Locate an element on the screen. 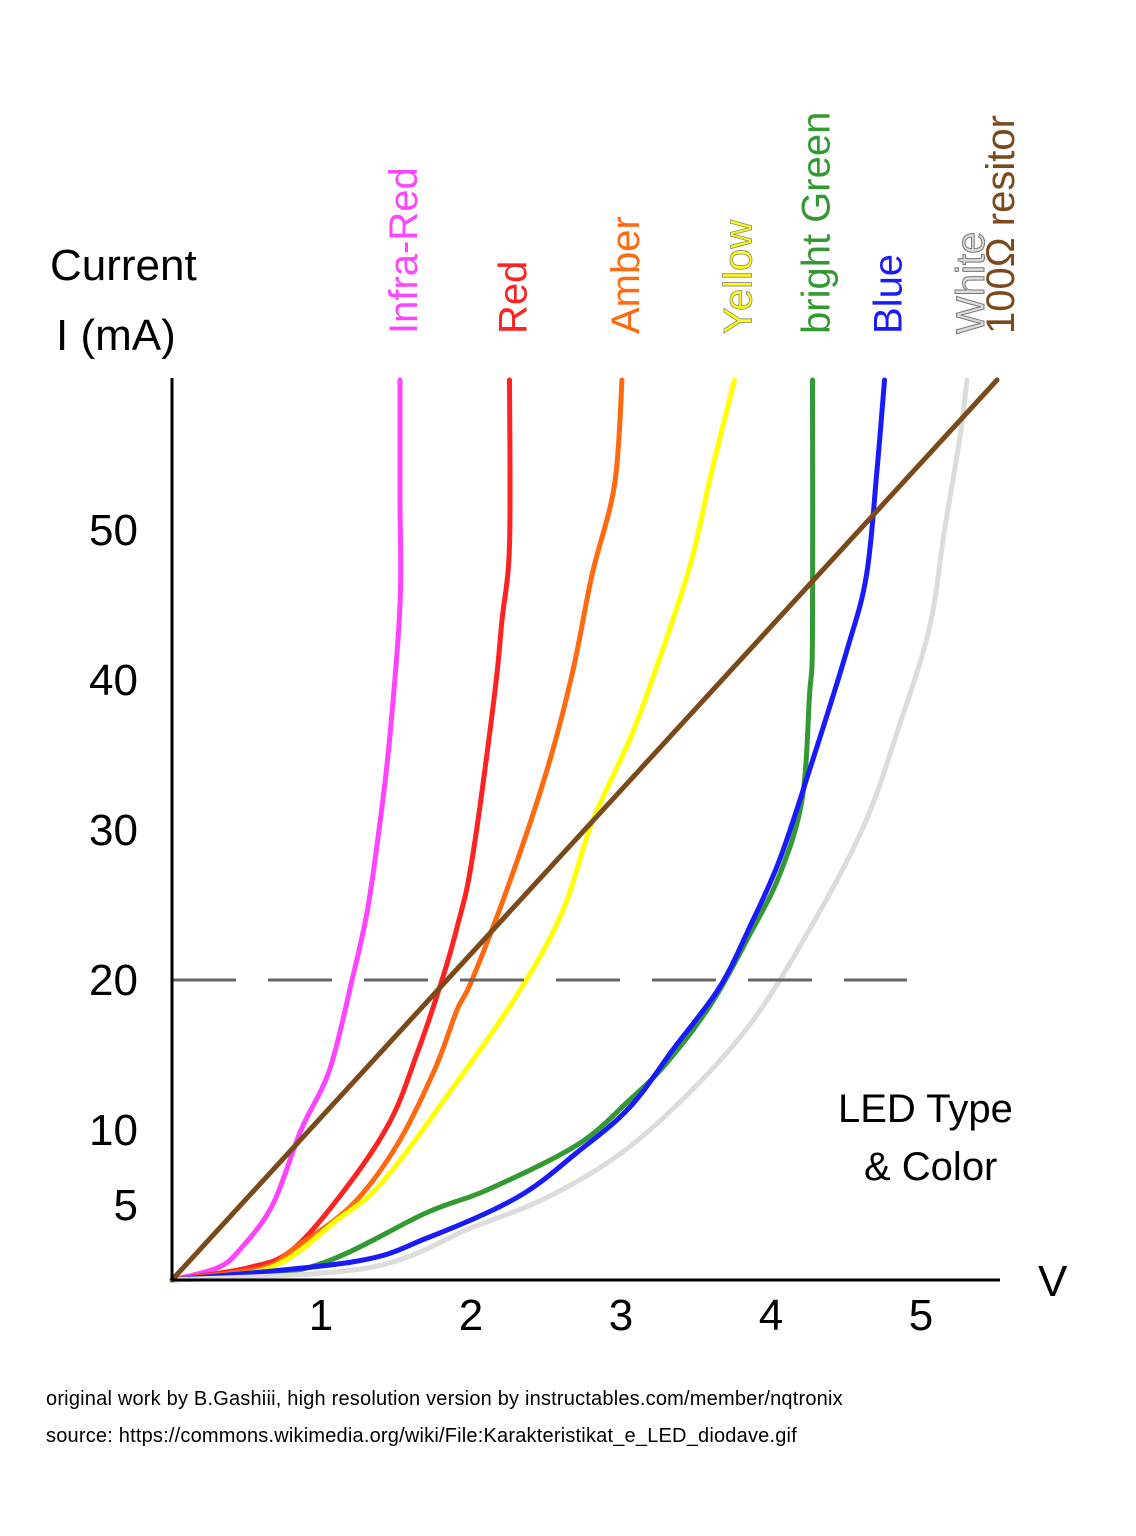 This screenshot has width=1136, height=1536. y-axis-title-line2: I (mA) is located at coordinates (116, 335).